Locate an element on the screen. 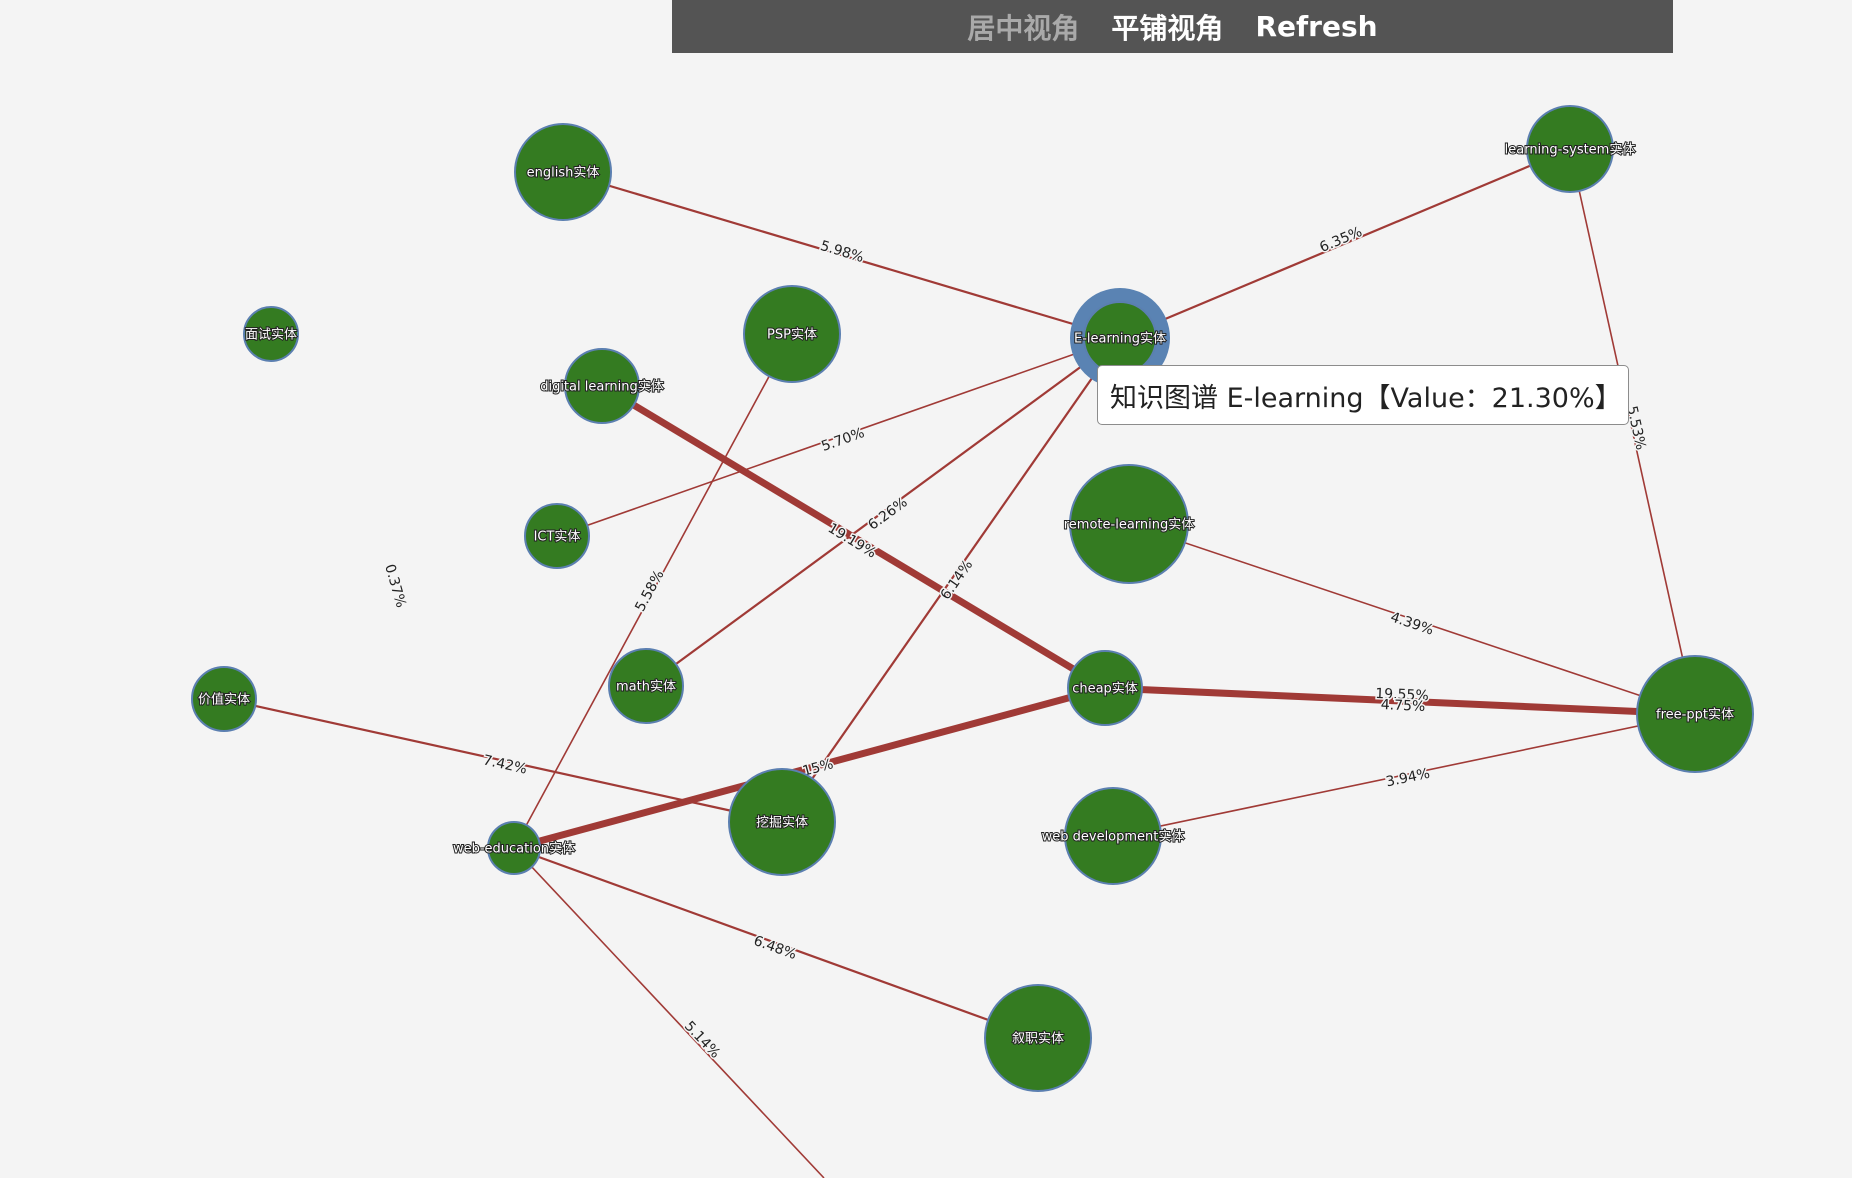 The width and height of the screenshot is (1852, 1178). node-label: remote-learning实体 is located at coordinates (1129, 525).